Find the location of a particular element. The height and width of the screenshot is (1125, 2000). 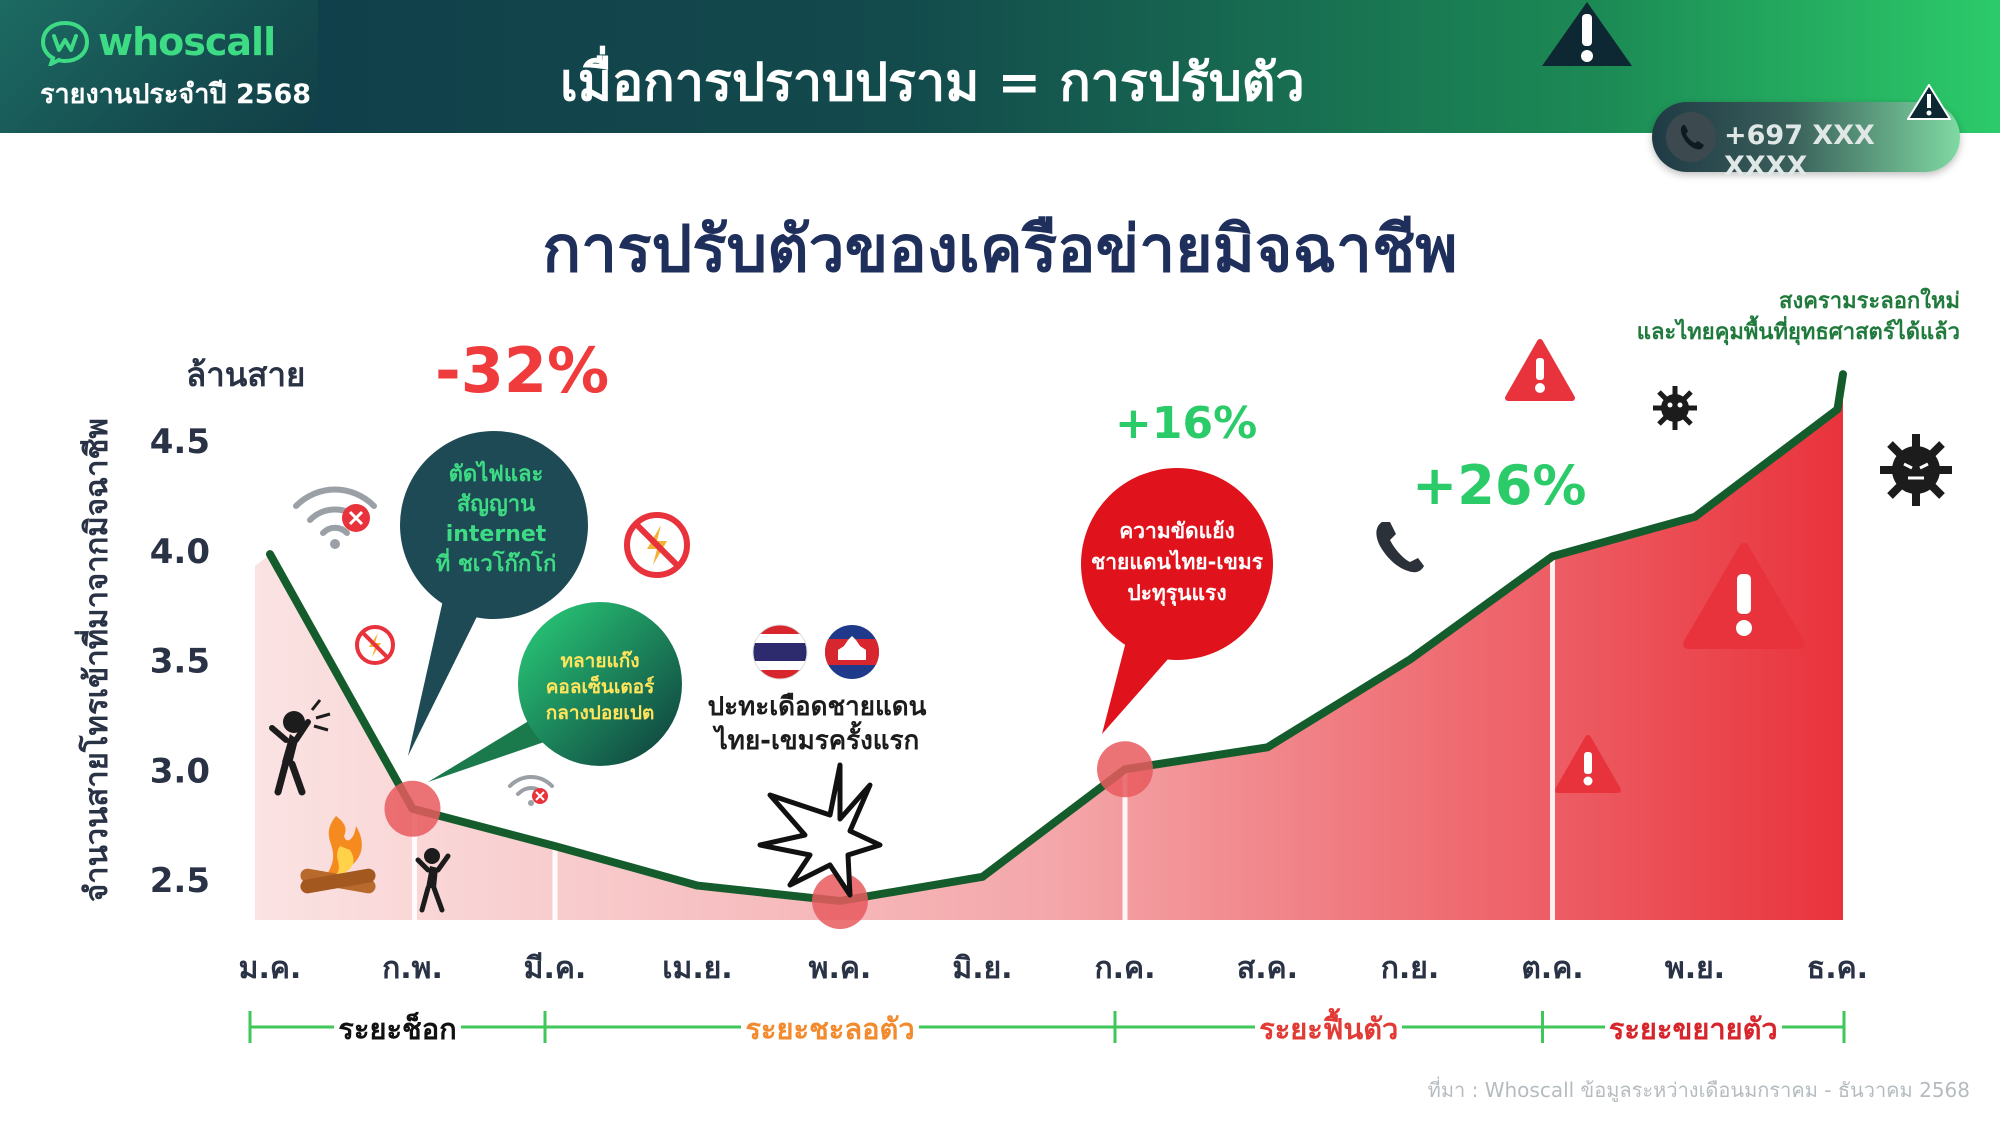

brand-name: whoscall is located at coordinates (187, 42).